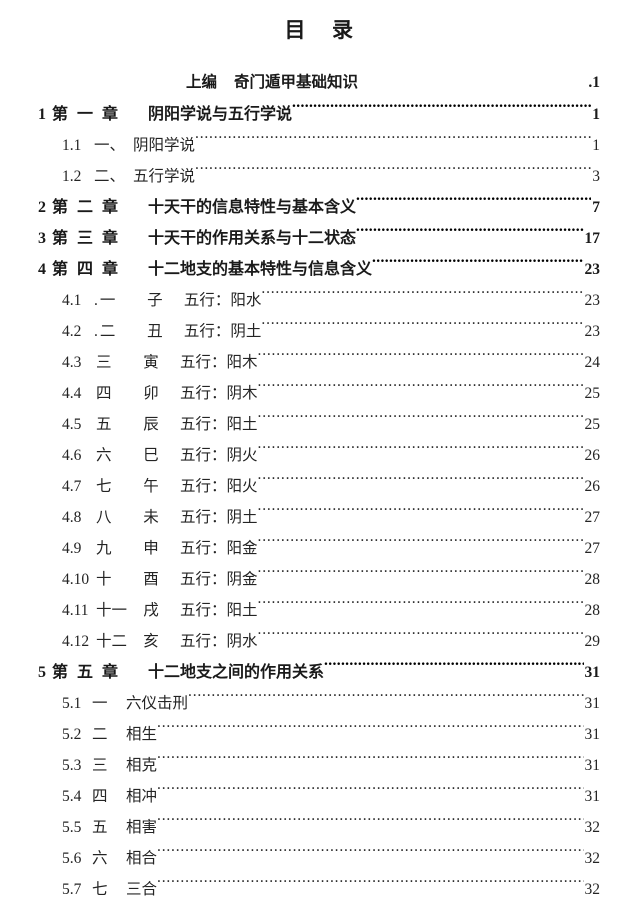 The image size is (641, 918). Describe the element at coordinates (142, 797) in the screenshot. I see `toc-section-title: 相冲` at that location.